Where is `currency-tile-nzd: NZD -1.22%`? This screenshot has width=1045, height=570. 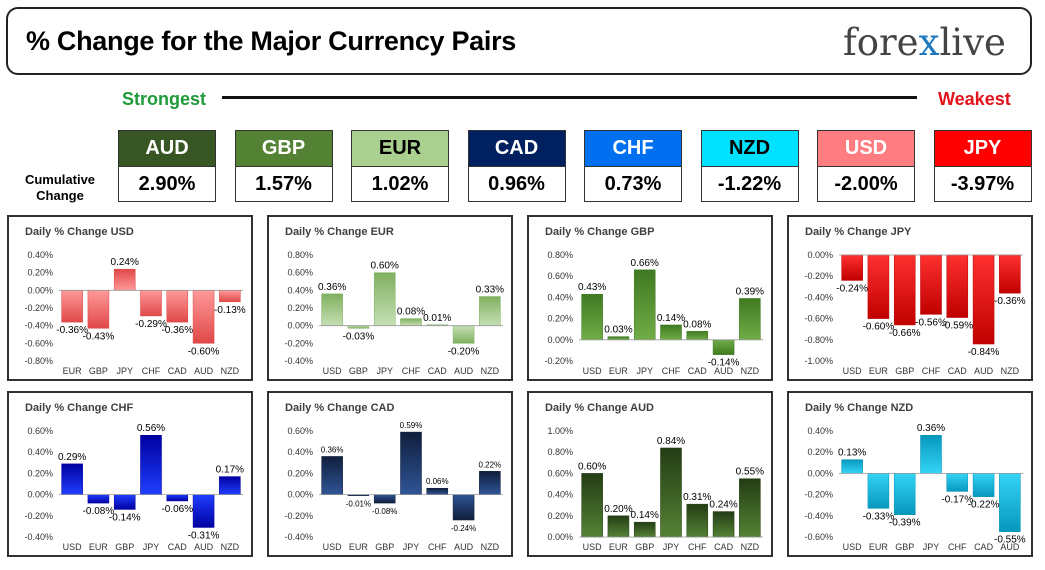 currency-tile-nzd: NZD -1.22% is located at coordinates (749, 166).